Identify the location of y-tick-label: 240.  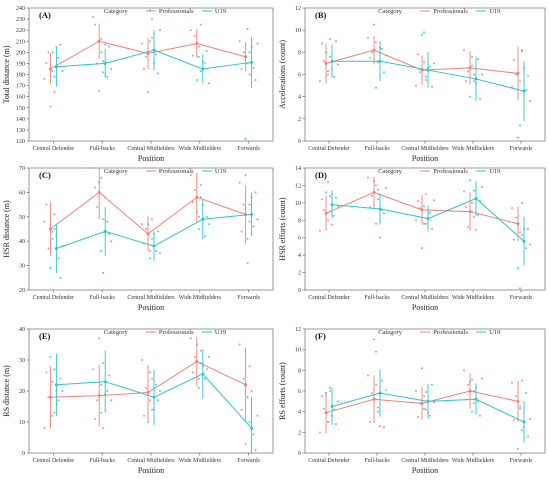
(20, 9).